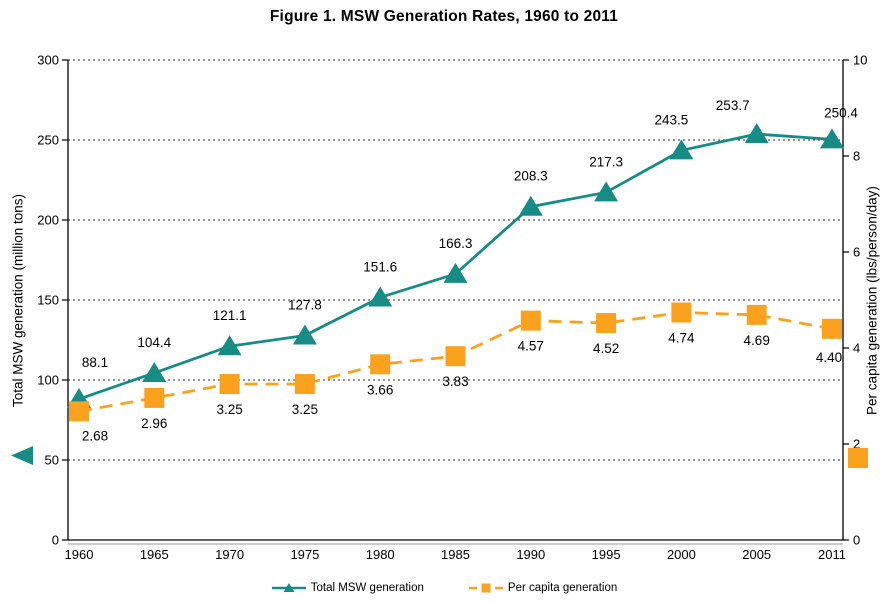 Image resolution: width=888 pixels, height=603 pixels. I want to click on data-label: 127.8, so click(305, 305).